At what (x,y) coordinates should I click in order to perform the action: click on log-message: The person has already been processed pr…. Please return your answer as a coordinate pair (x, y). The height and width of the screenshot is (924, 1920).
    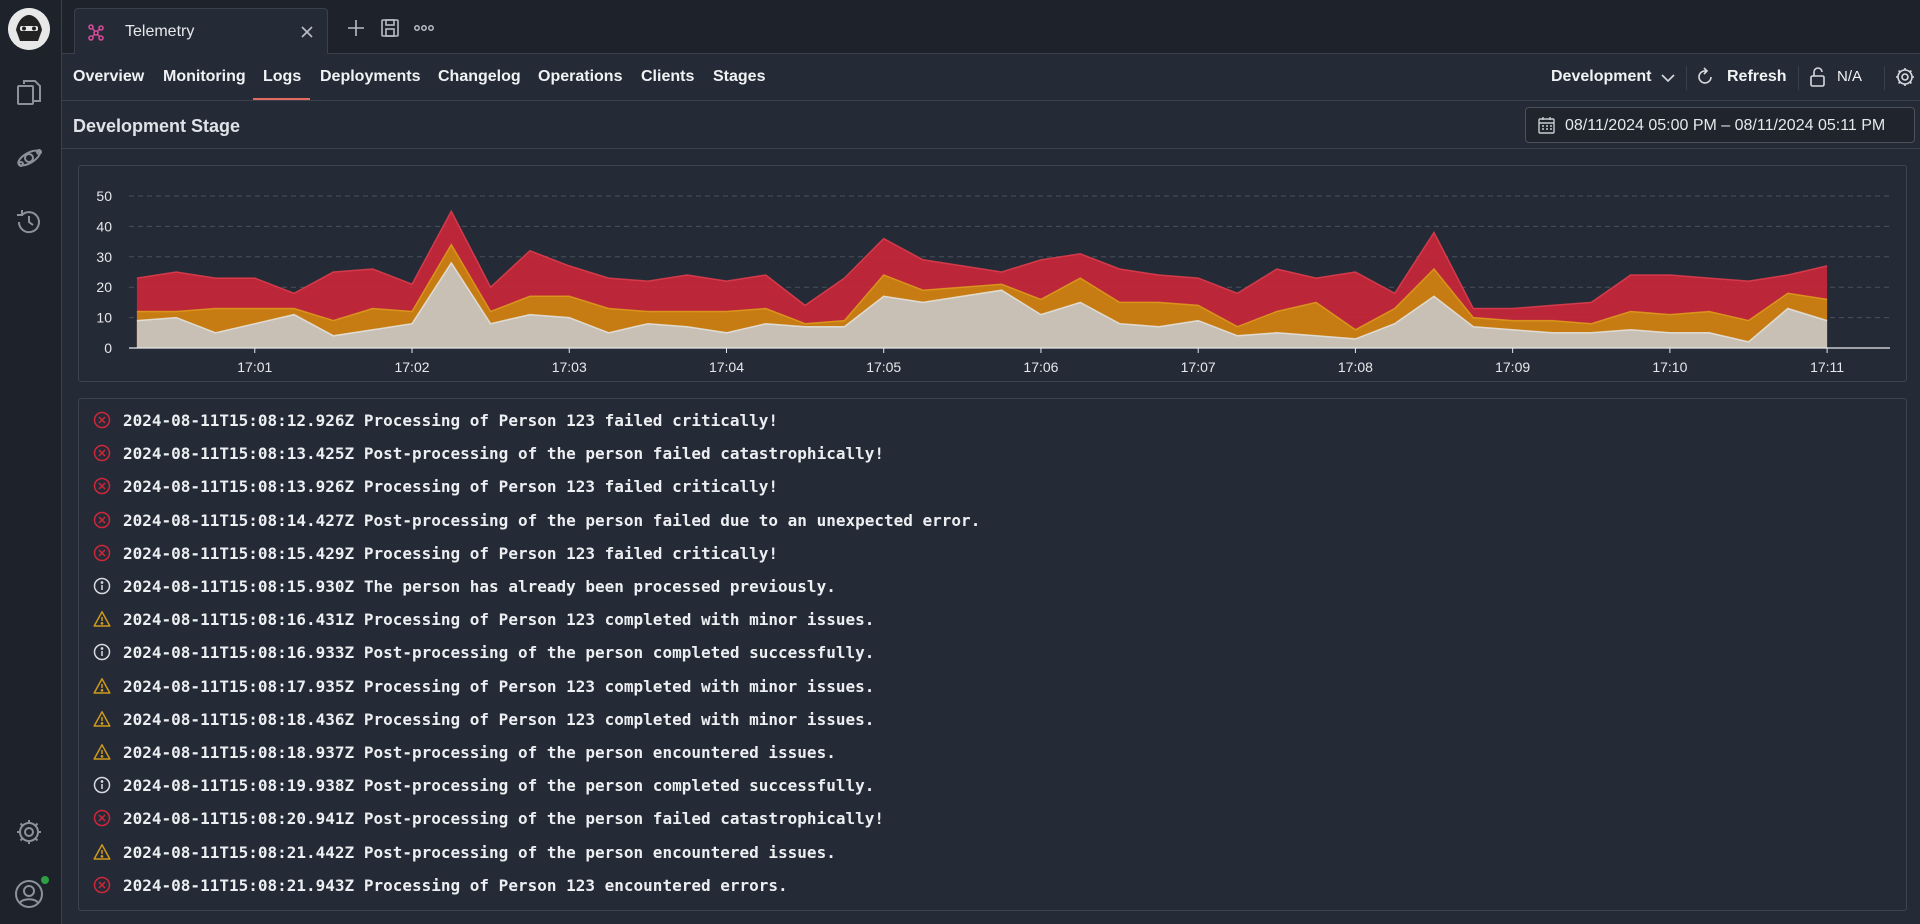
    Looking at the image, I should click on (595, 586).